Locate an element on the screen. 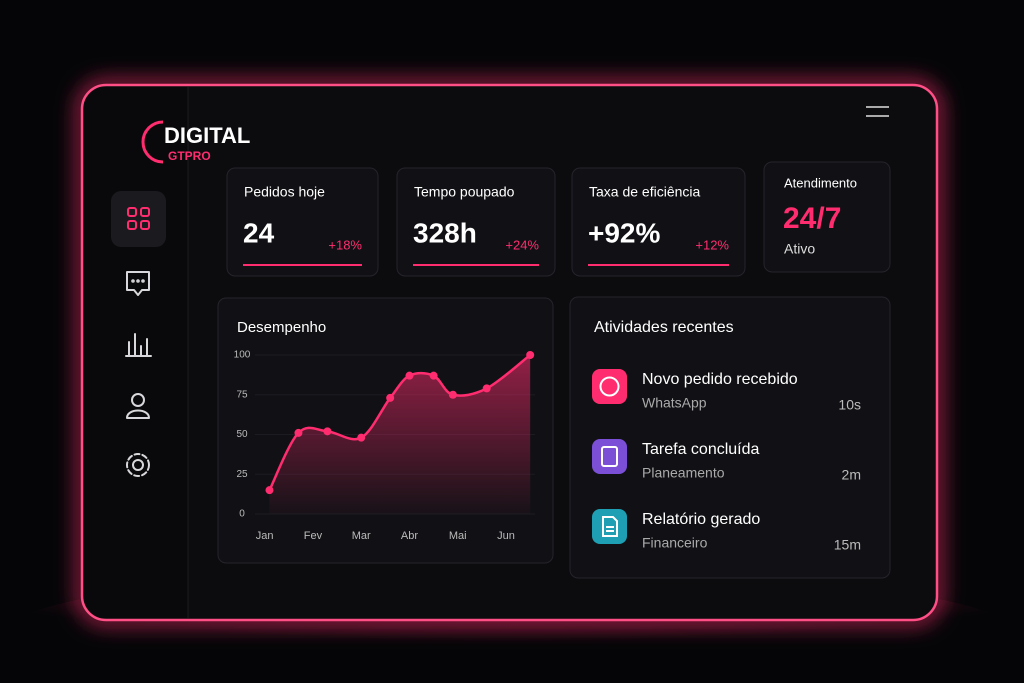 This screenshot has height=683, width=1024. x-tick-label: Jun is located at coordinates (506, 536).